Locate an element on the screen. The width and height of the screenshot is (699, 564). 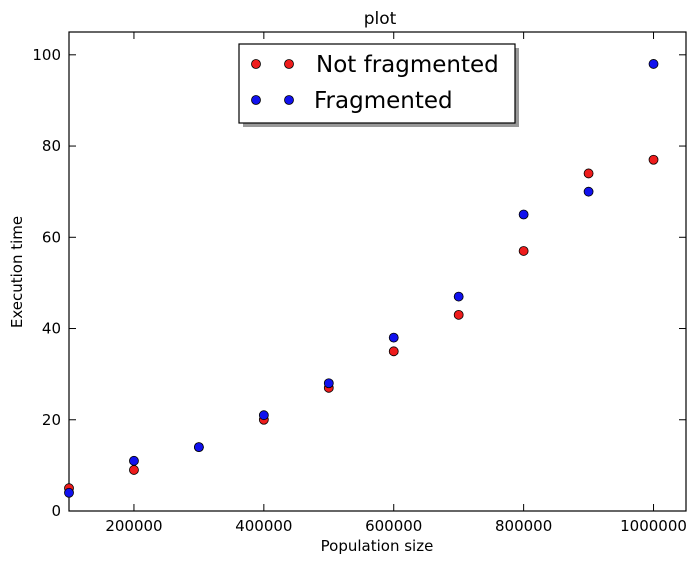
x-tick-label: 200000 is located at coordinates (133, 526).